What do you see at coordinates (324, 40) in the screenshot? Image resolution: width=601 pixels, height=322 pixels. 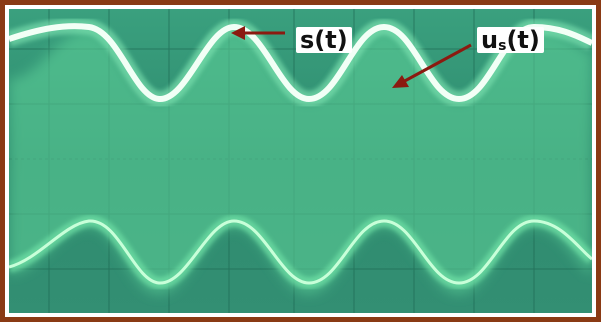 I see `s-label: s(t)` at bounding box center [324, 40].